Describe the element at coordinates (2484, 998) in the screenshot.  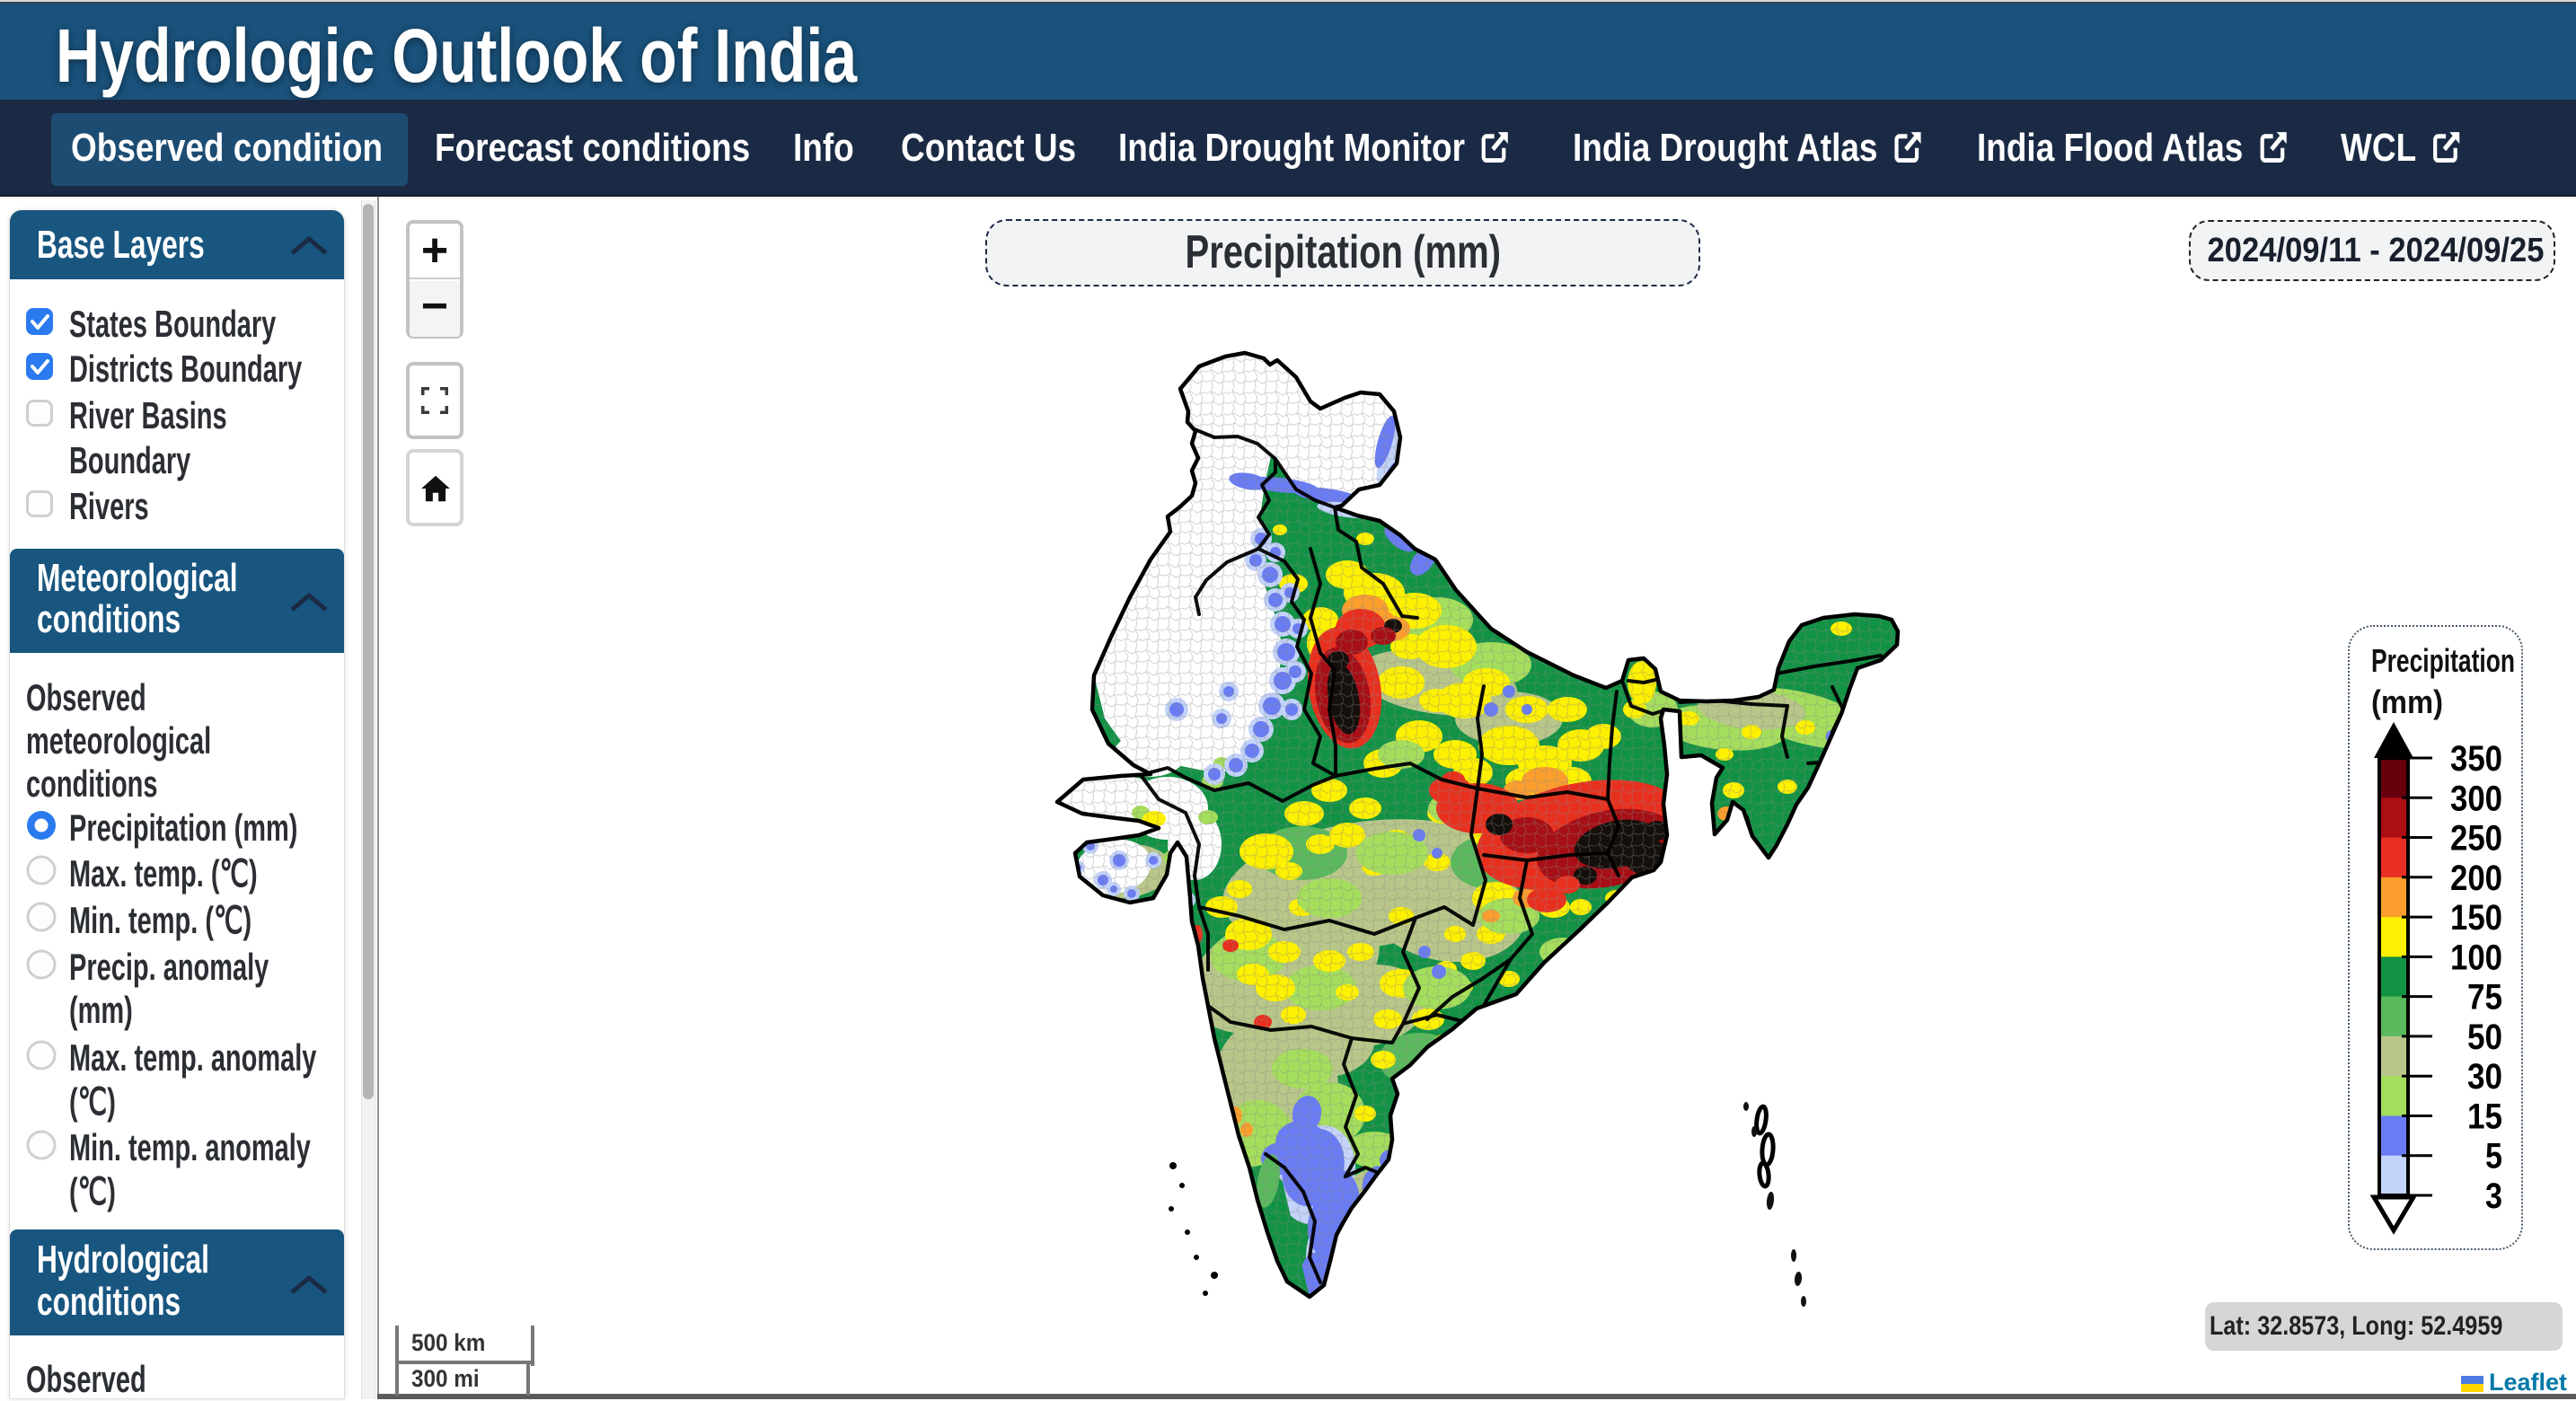
I see `svg-text: 75` at that location.